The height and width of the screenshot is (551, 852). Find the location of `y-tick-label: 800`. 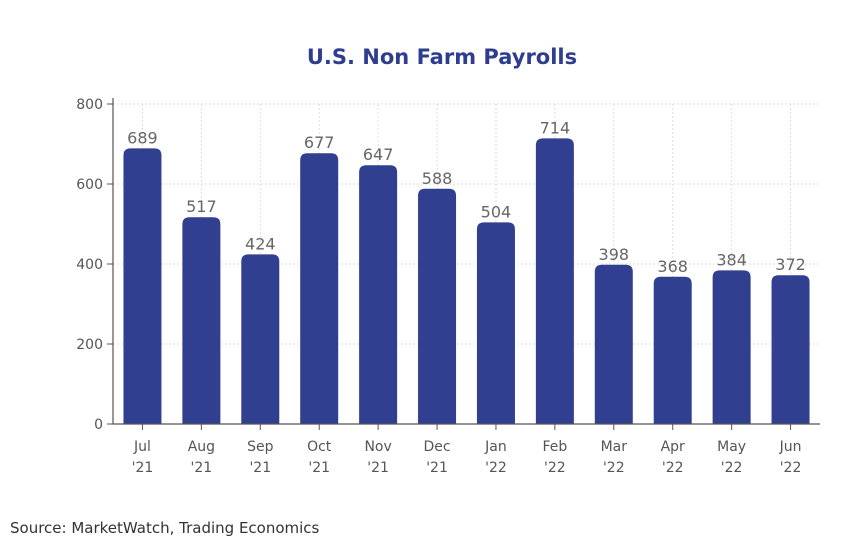

y-tick-label: 800 is located at coordinates (89, 105).